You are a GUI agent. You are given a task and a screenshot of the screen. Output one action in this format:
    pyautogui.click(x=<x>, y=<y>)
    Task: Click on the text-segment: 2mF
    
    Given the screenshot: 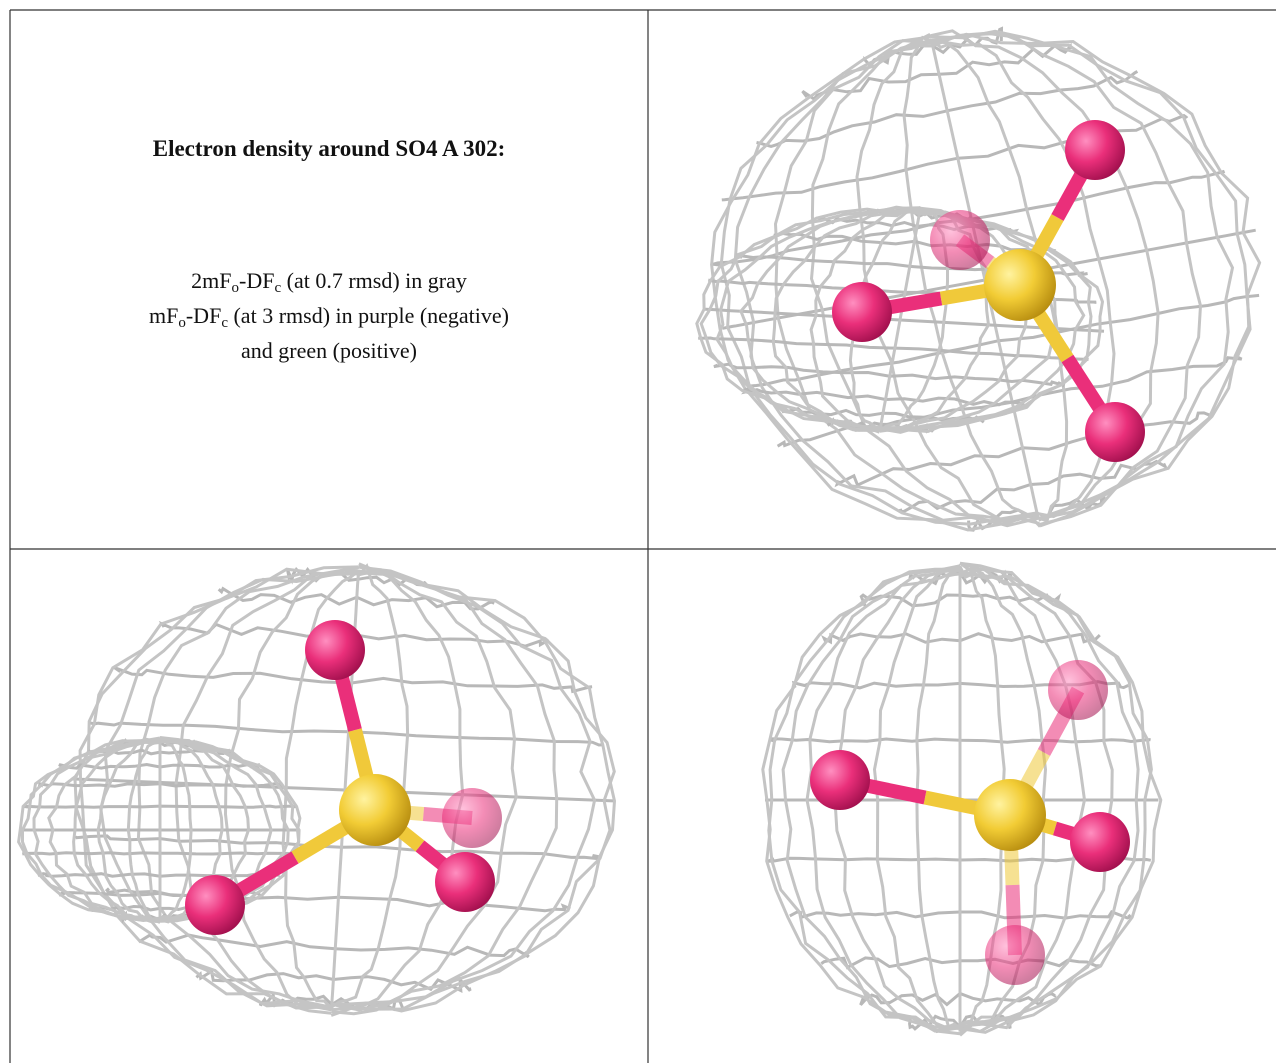 What is the action you would take?
    pyautogui.click(x=211, y=280)
    